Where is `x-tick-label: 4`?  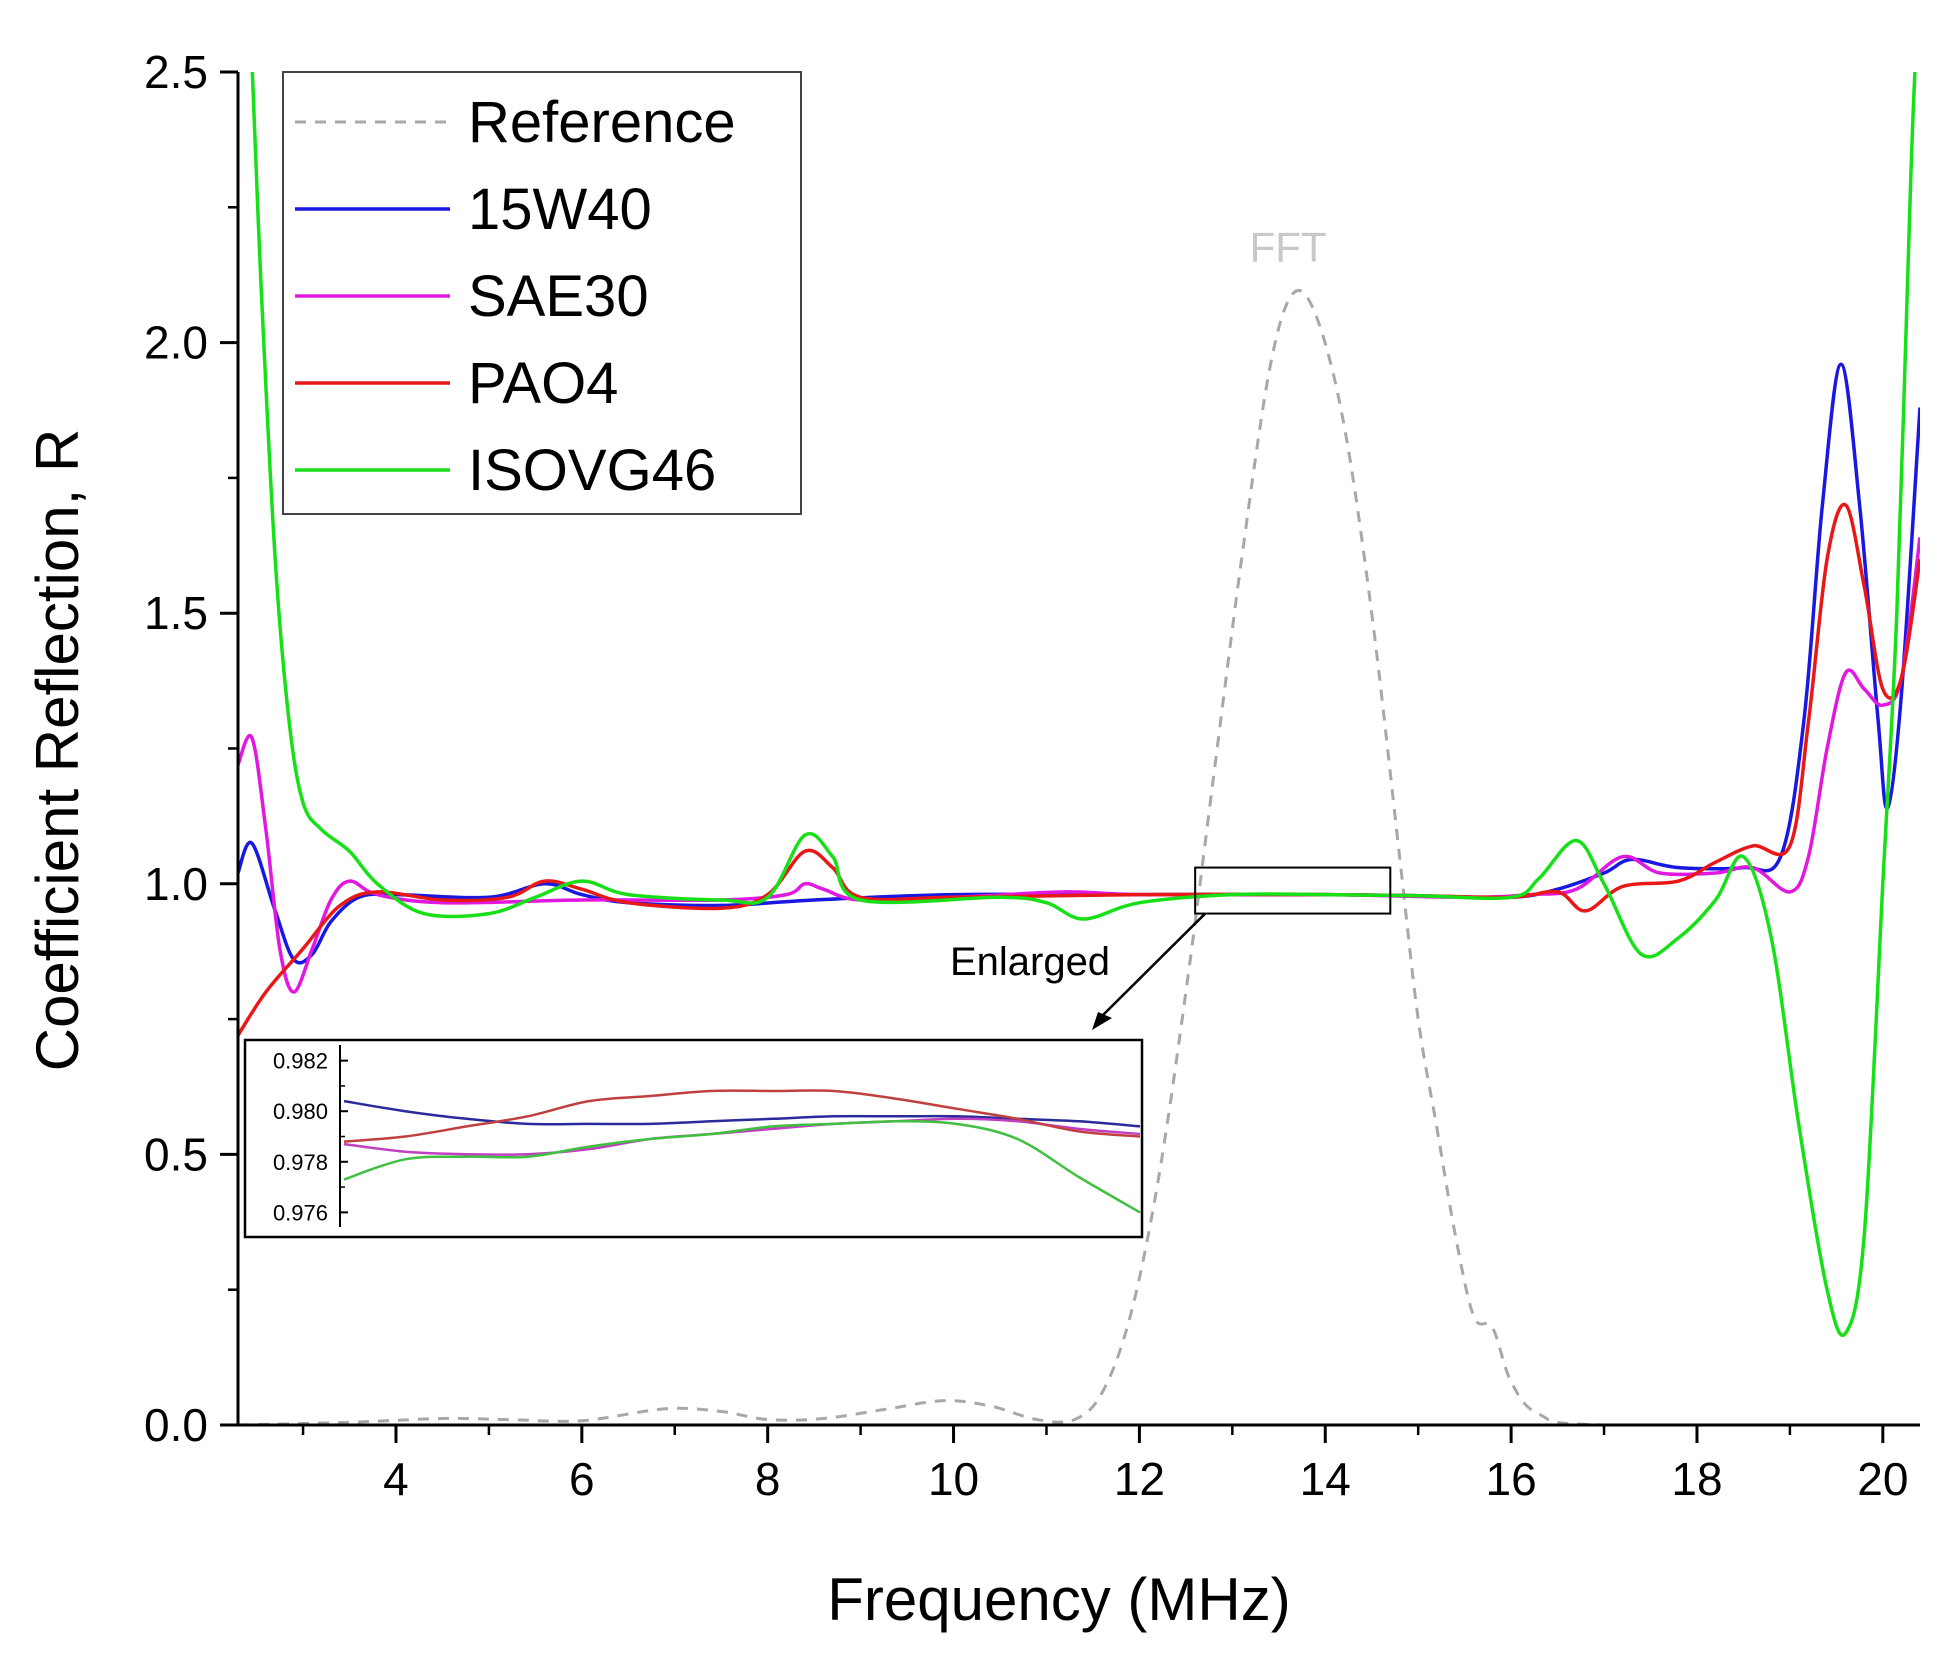 x-tick-label: 4 is located at coordinates (396, 1479).